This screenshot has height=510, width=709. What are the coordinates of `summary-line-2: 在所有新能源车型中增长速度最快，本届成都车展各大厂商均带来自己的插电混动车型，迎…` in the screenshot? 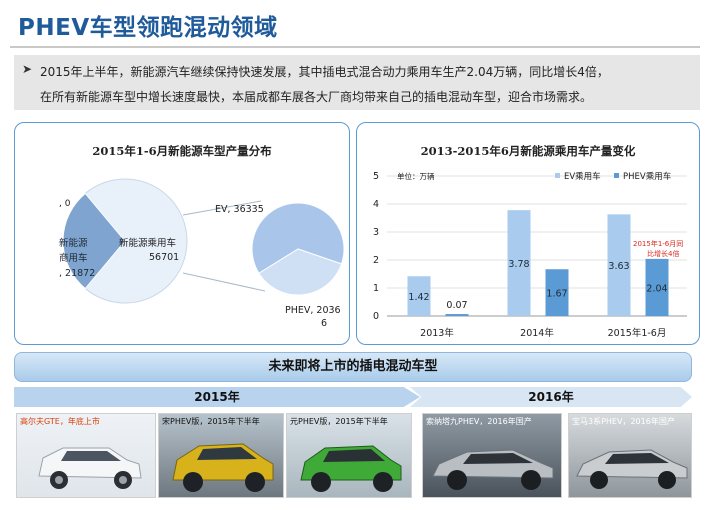 It's located at (316, 97).